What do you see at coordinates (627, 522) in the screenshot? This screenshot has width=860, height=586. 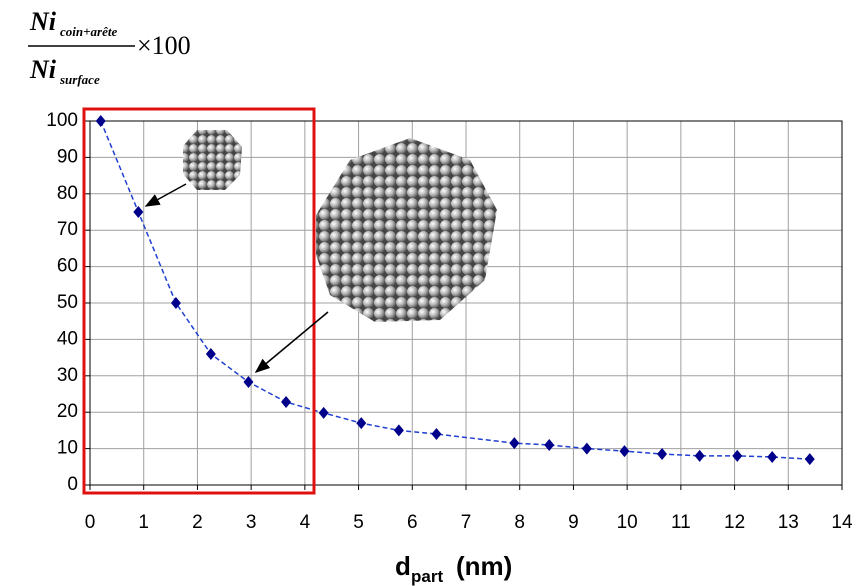 I see `x-tick-label: 10` at bounding box center [627, 522].